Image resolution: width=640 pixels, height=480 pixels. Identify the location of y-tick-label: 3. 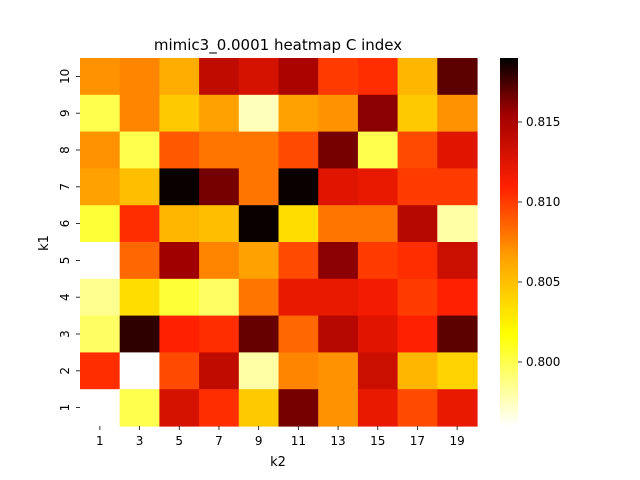
(65, 334).